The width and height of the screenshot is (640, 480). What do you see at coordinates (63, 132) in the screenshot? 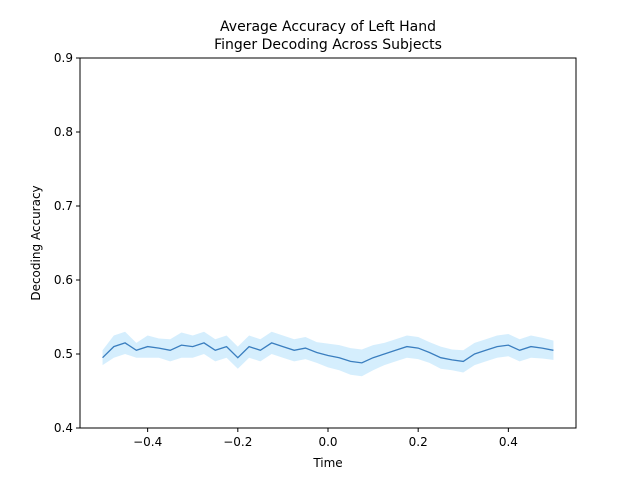
I see `y-tick-label: 0.8` at bounding box center [63, 132].